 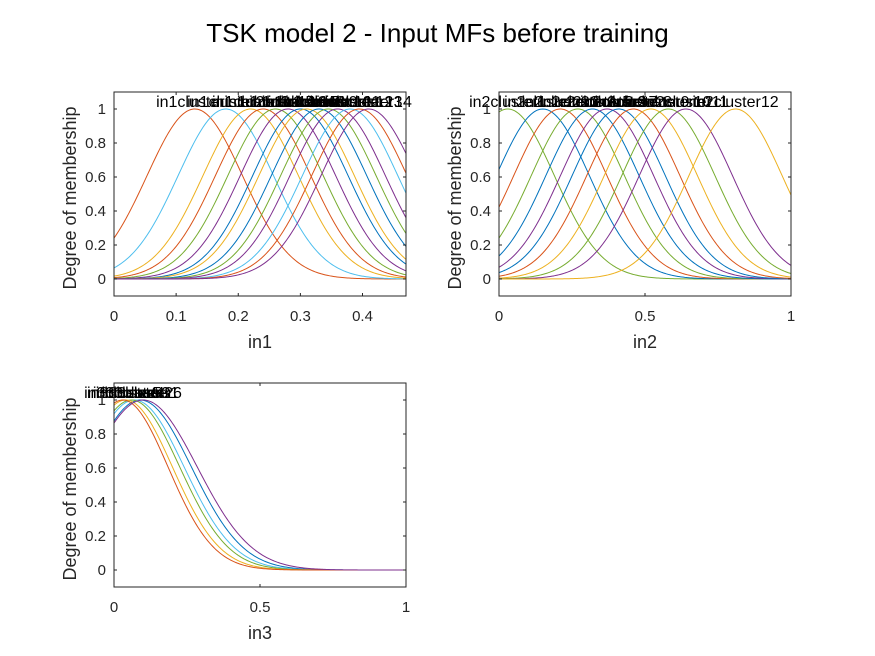 What do you see at coordinates (275, 102) in the screenshot?
I see `mf-label-in1cluster5: in1cluster5` at bounding box center [275, 102].